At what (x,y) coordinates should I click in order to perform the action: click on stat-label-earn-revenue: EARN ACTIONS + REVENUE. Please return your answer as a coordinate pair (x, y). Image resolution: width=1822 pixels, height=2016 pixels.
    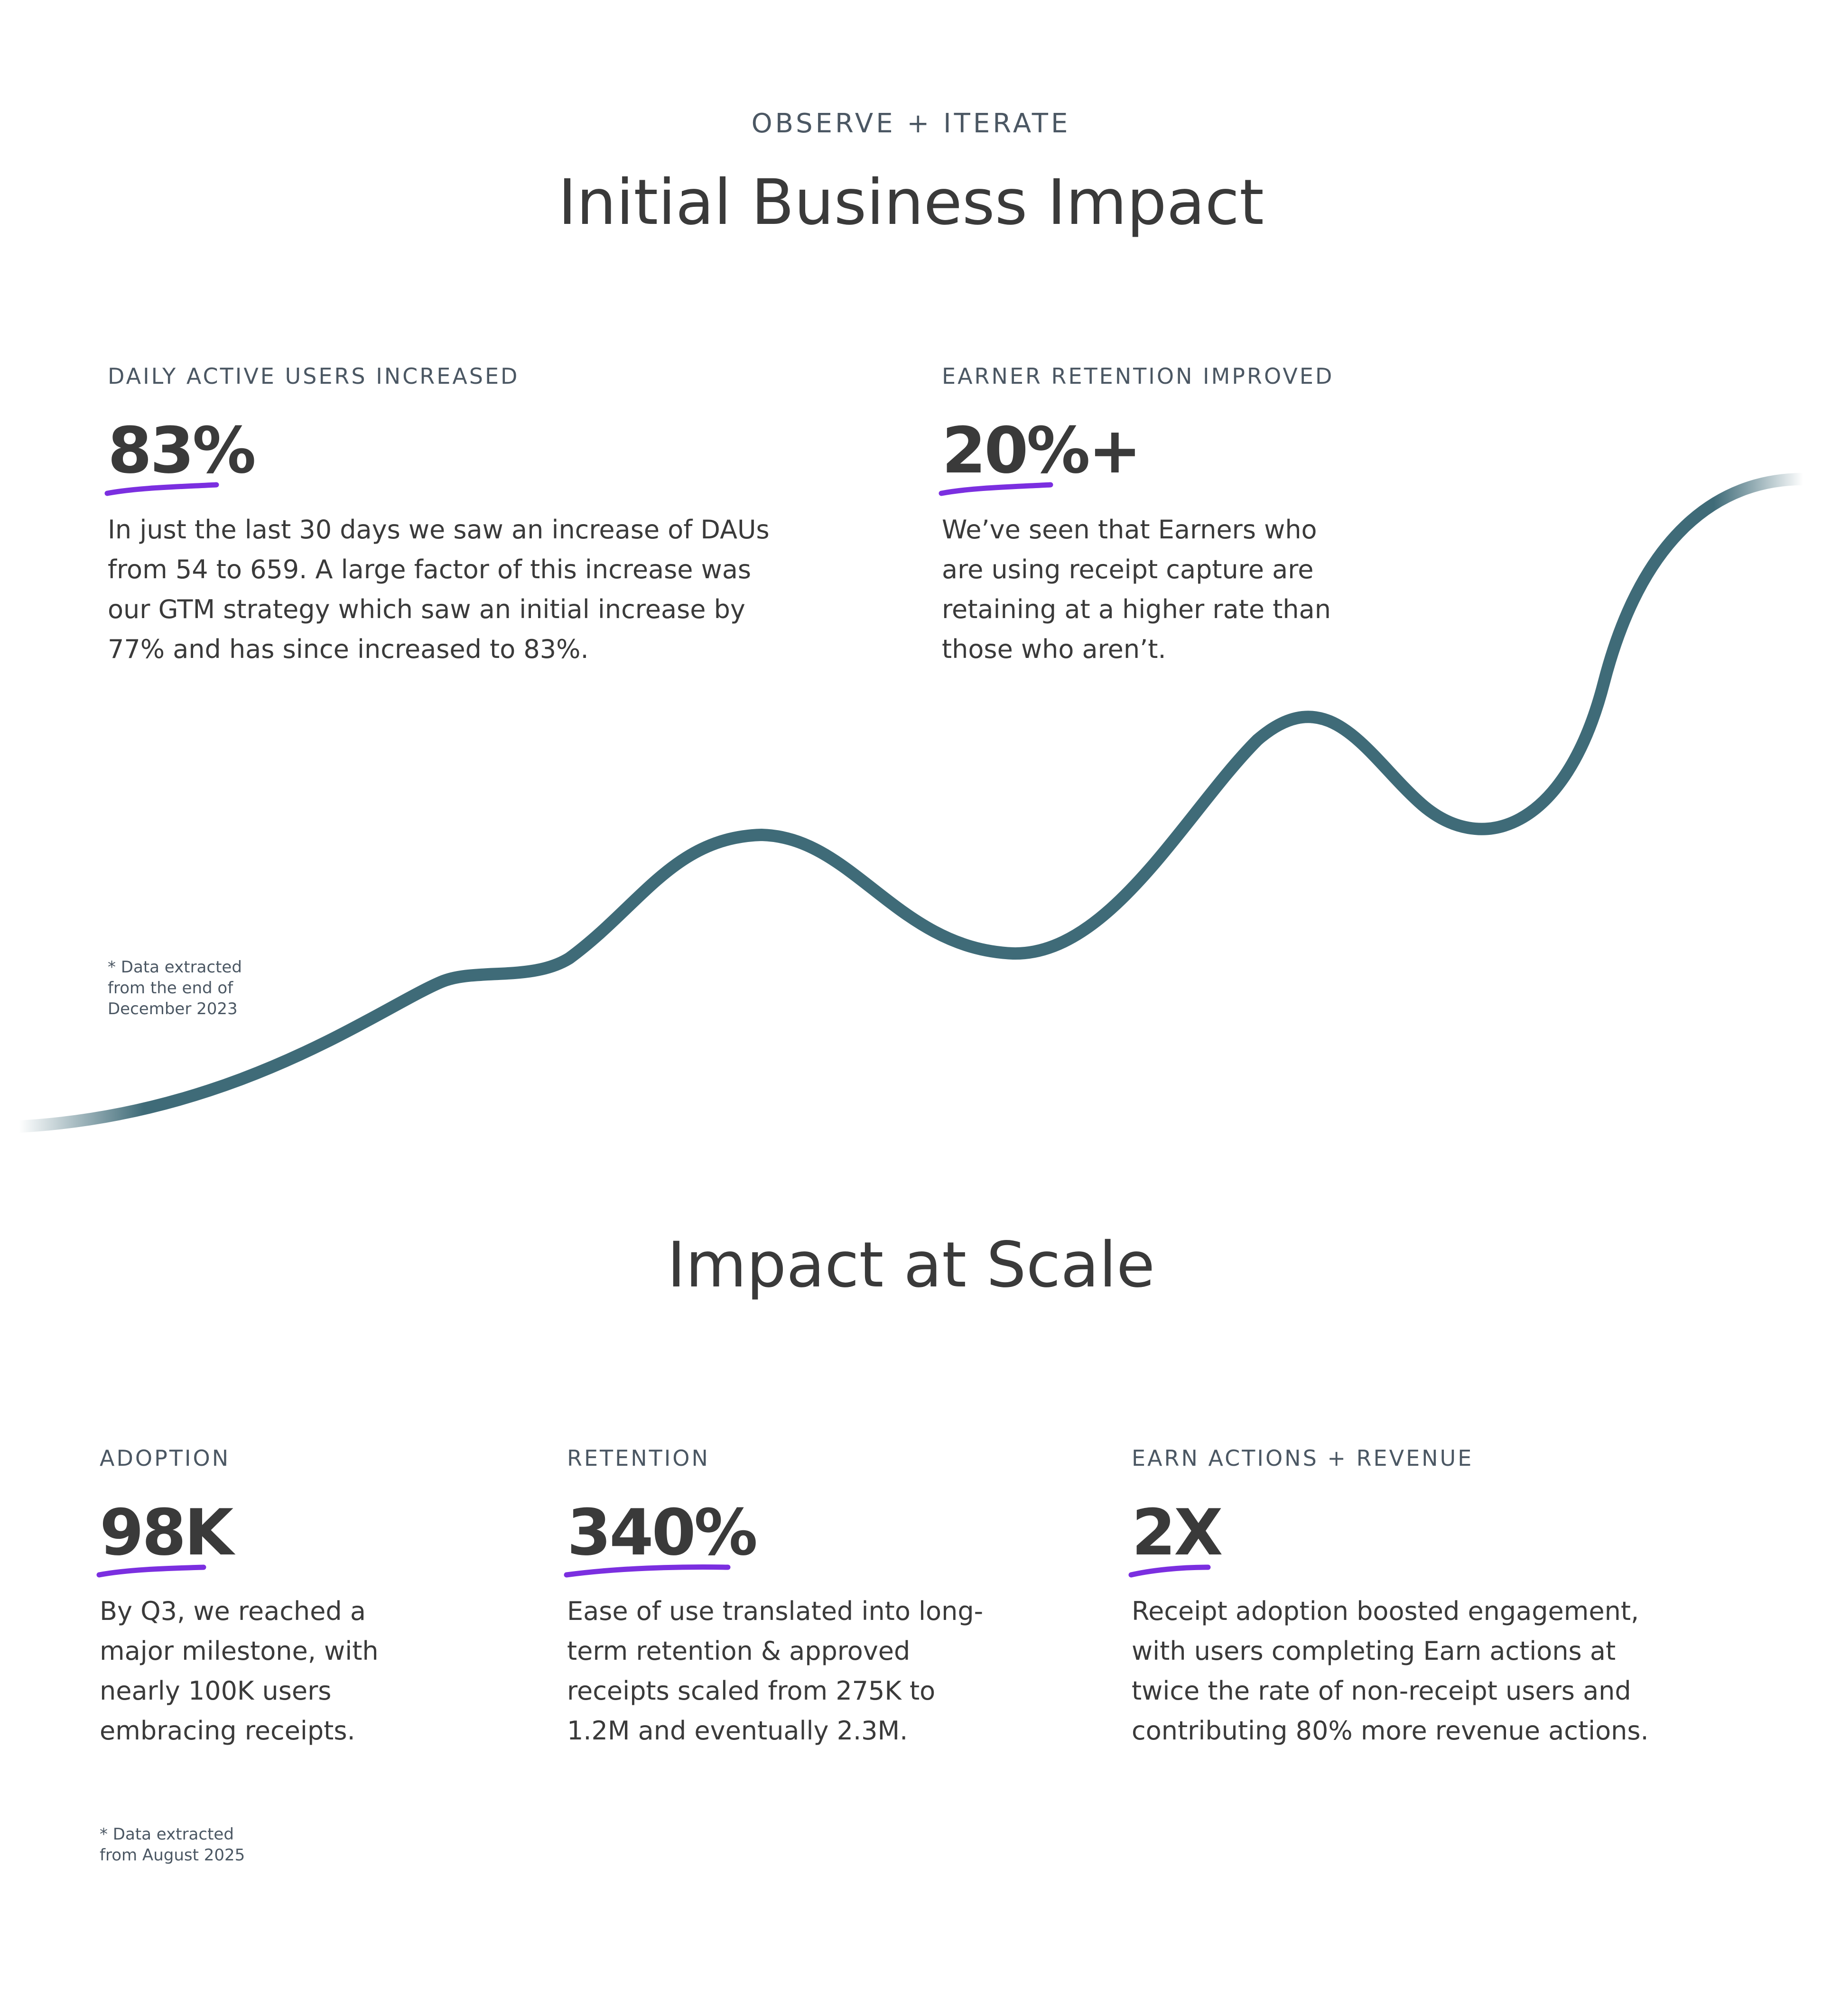
    Looking at the image, I should click on (1303, 1458).